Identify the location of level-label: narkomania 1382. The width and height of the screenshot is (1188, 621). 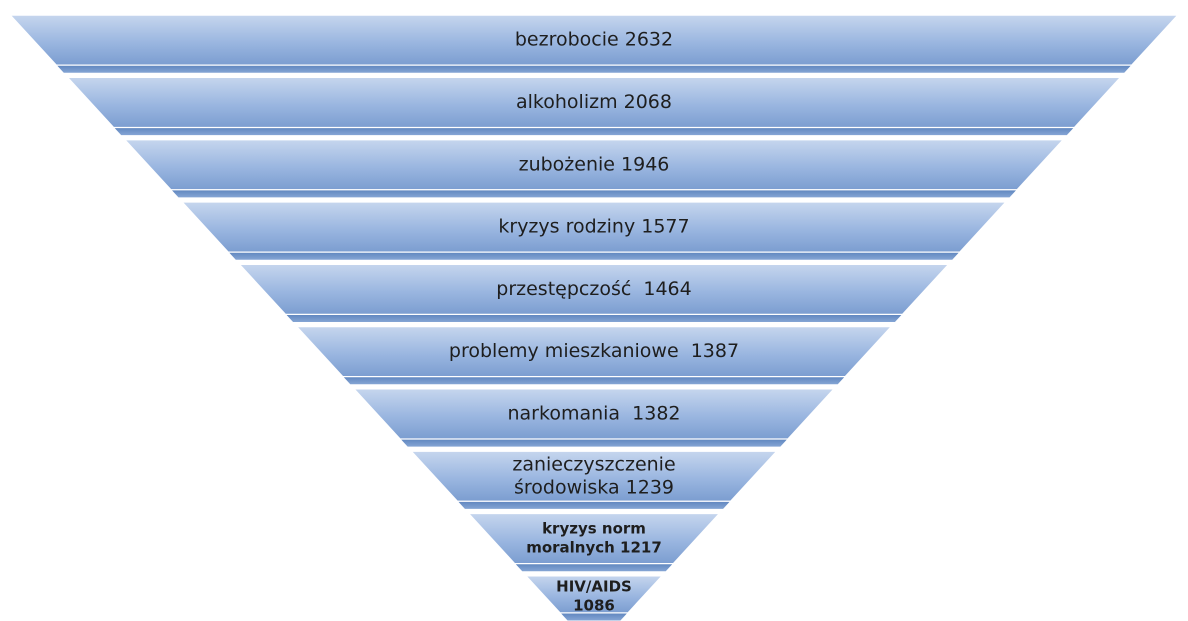
(594, 413).